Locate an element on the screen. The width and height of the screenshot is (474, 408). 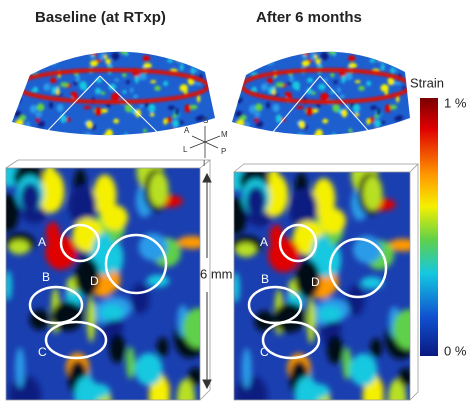
region-label: B is located at coordinates (46, 277).